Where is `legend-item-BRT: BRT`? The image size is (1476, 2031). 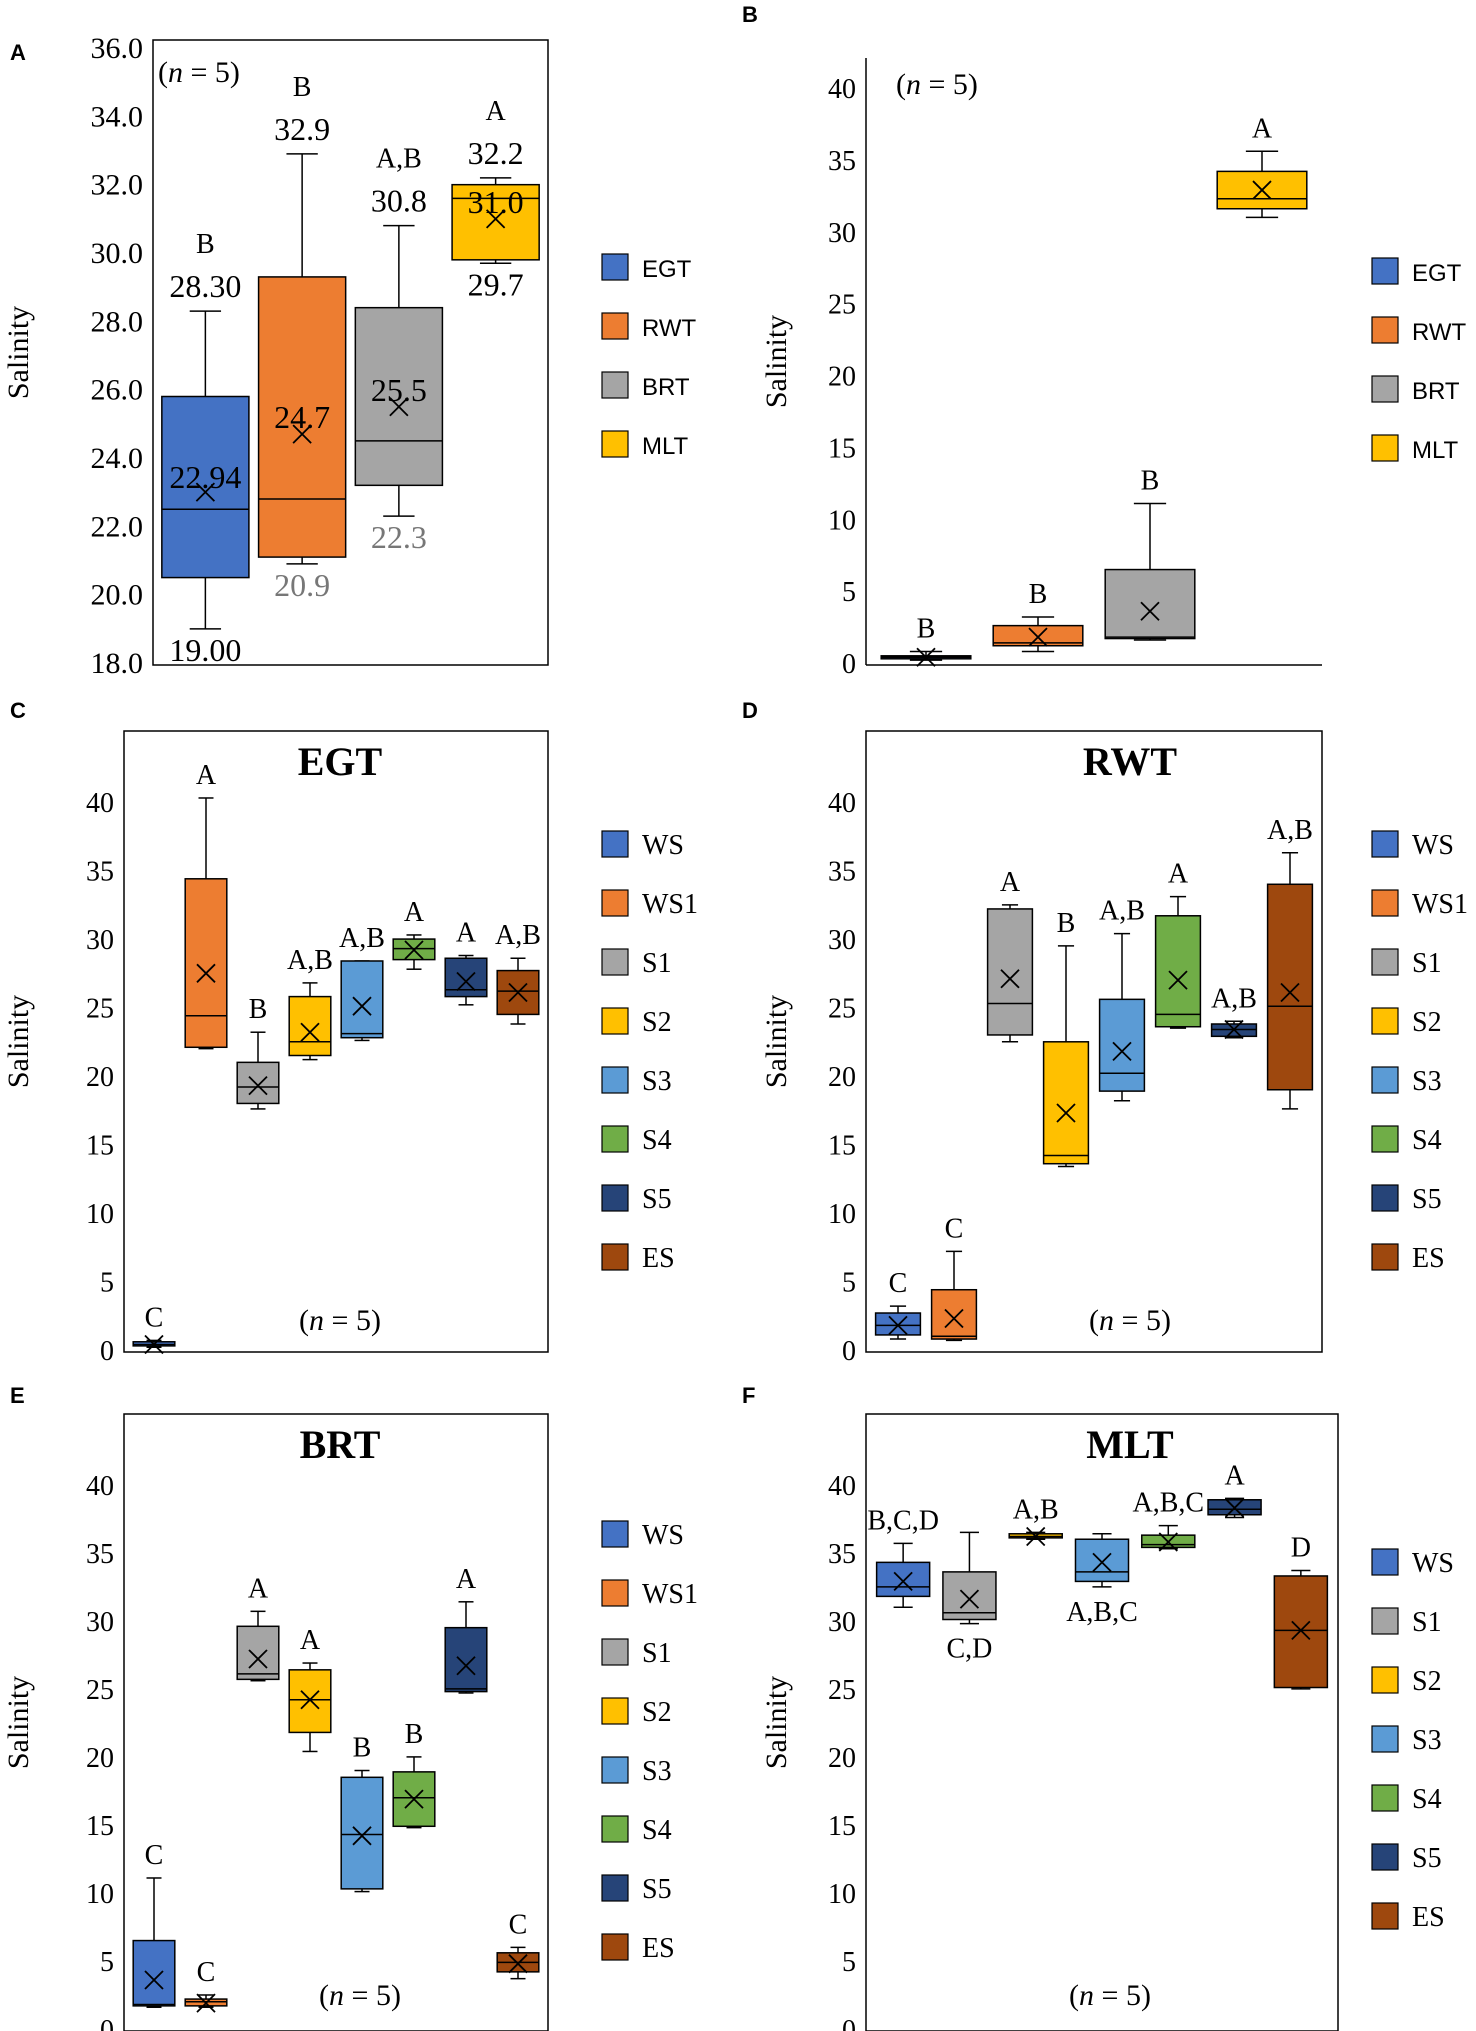
legend-item-BRT: BRT is located at coordinates (1415, 390).